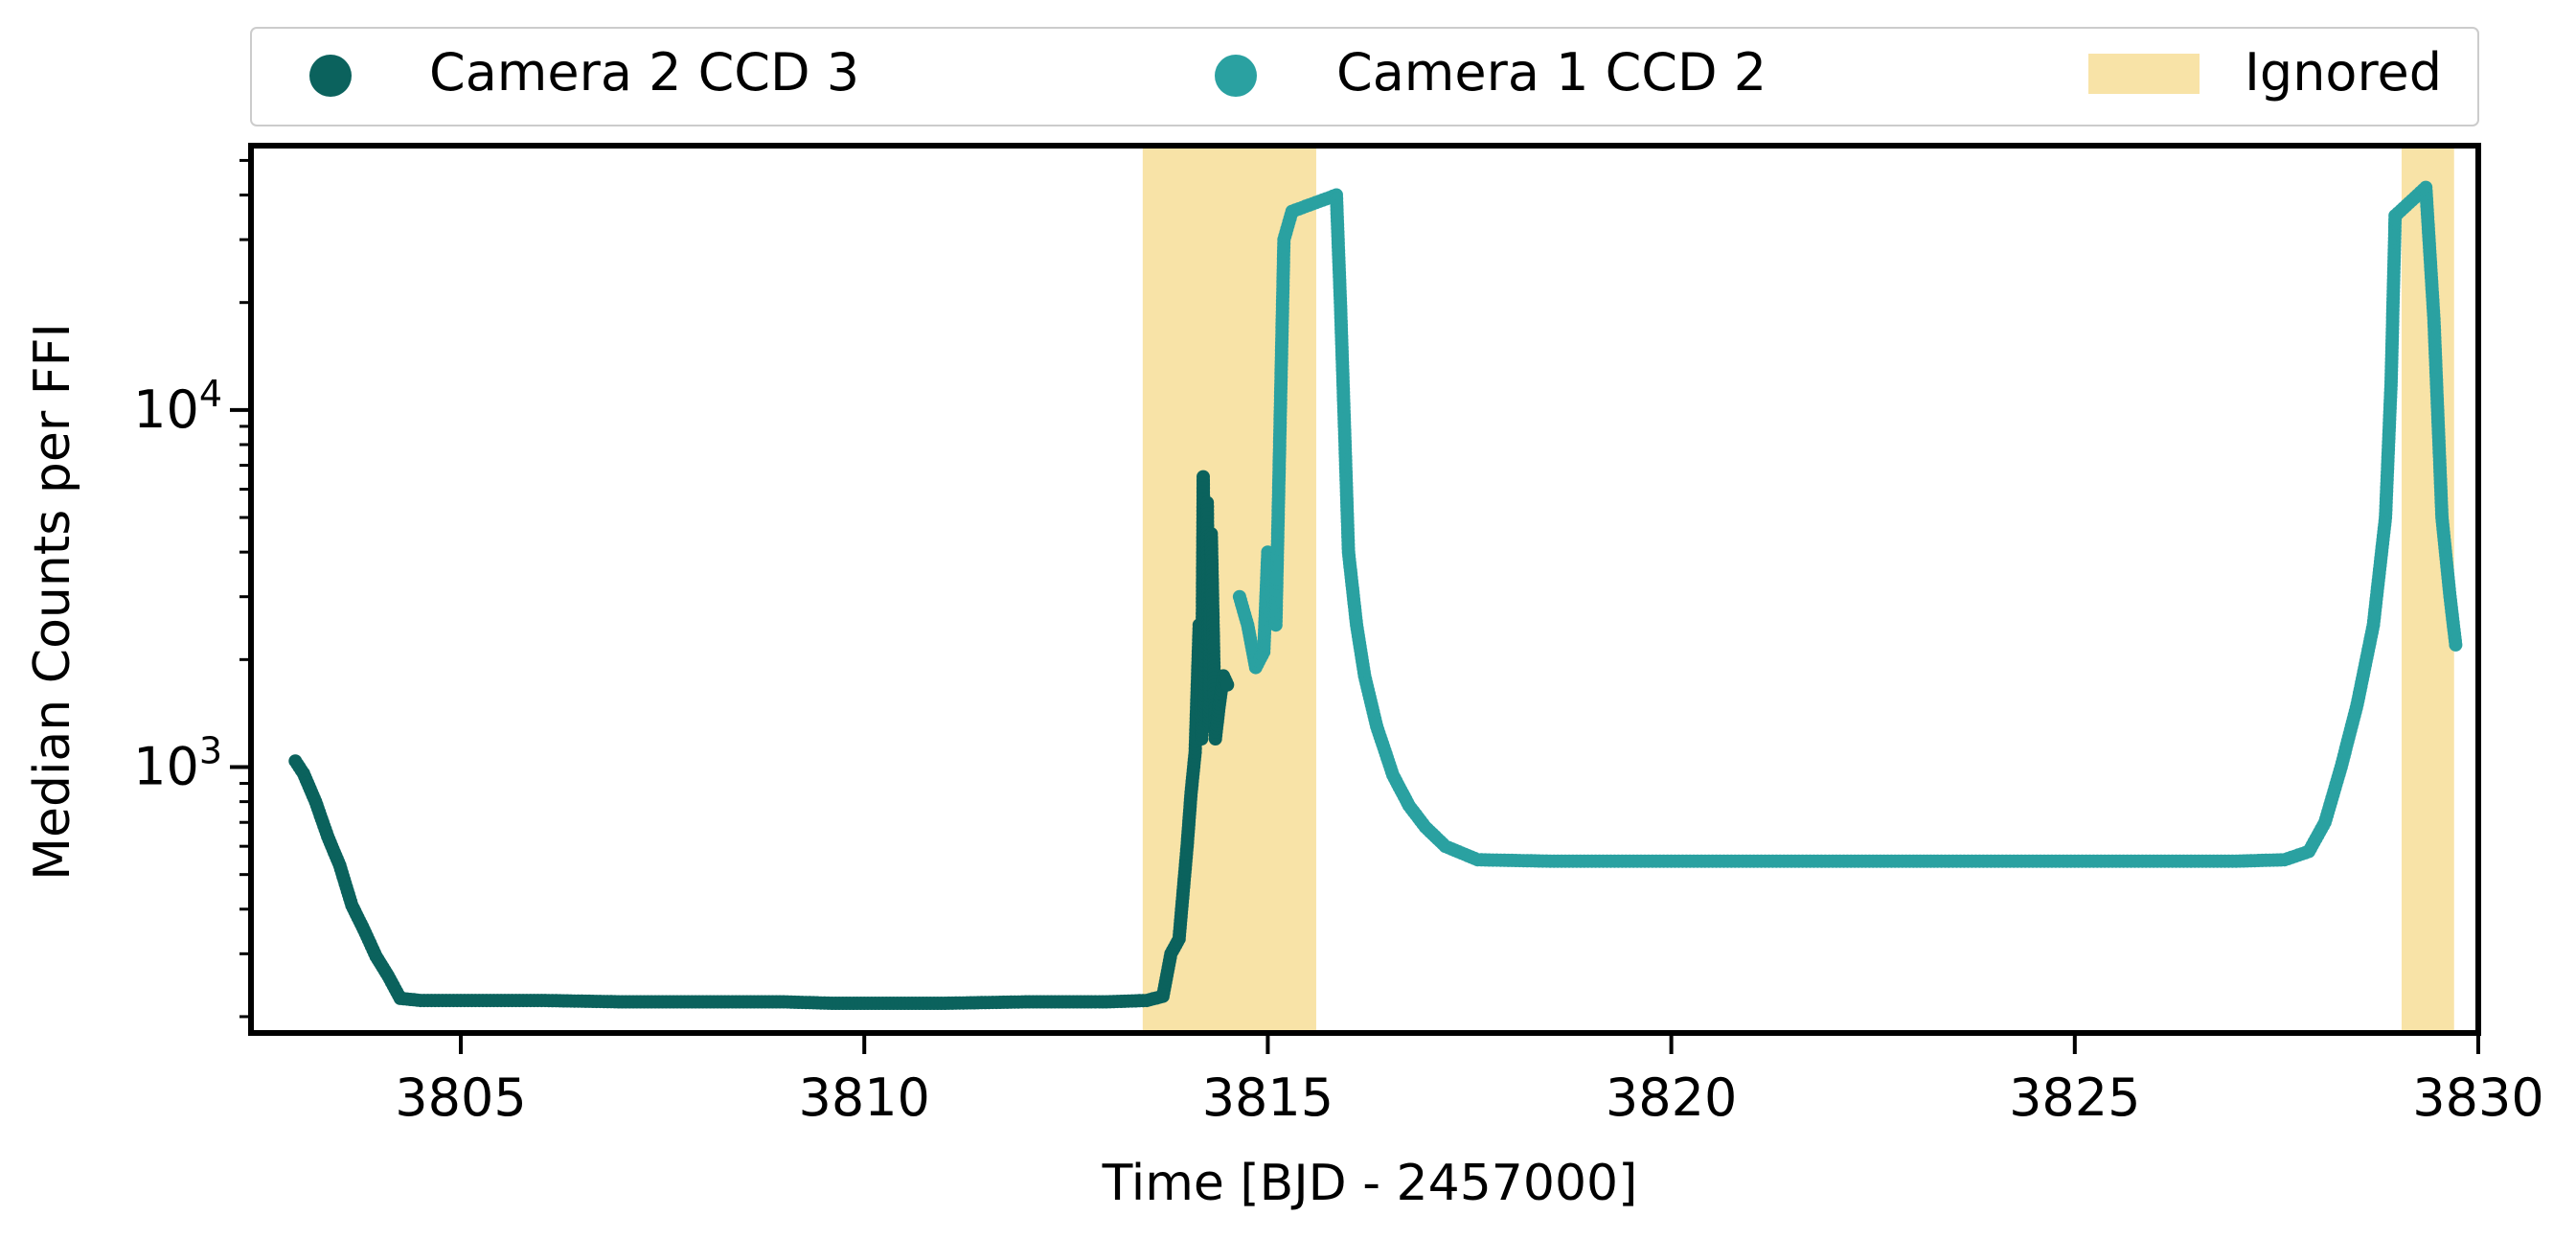 The image size is (2576, 1239). What do you see at coordinates (863, 1097) in the screenshot?
I see `x-tick-label: 3810` at bounding box center [863, 1097].